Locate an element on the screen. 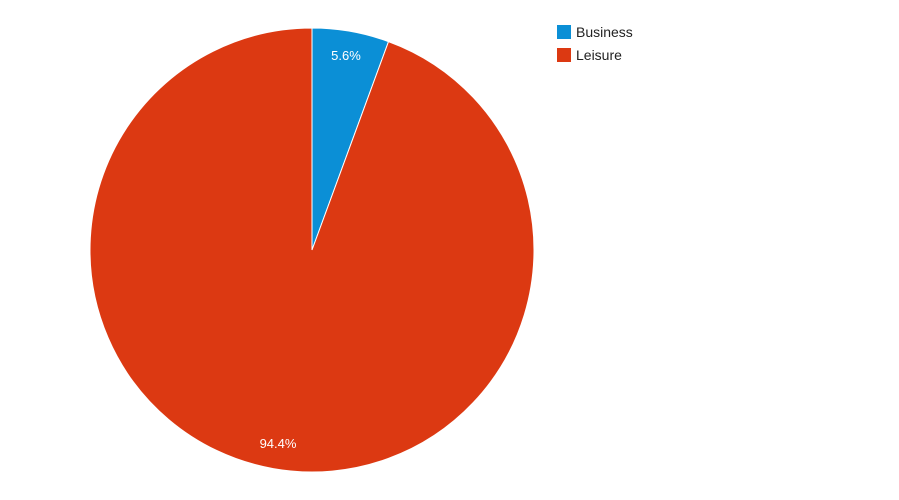 The height and width of the screenshot is (500, 899). legend-label-business: Business is located at coordinates (604, 32).